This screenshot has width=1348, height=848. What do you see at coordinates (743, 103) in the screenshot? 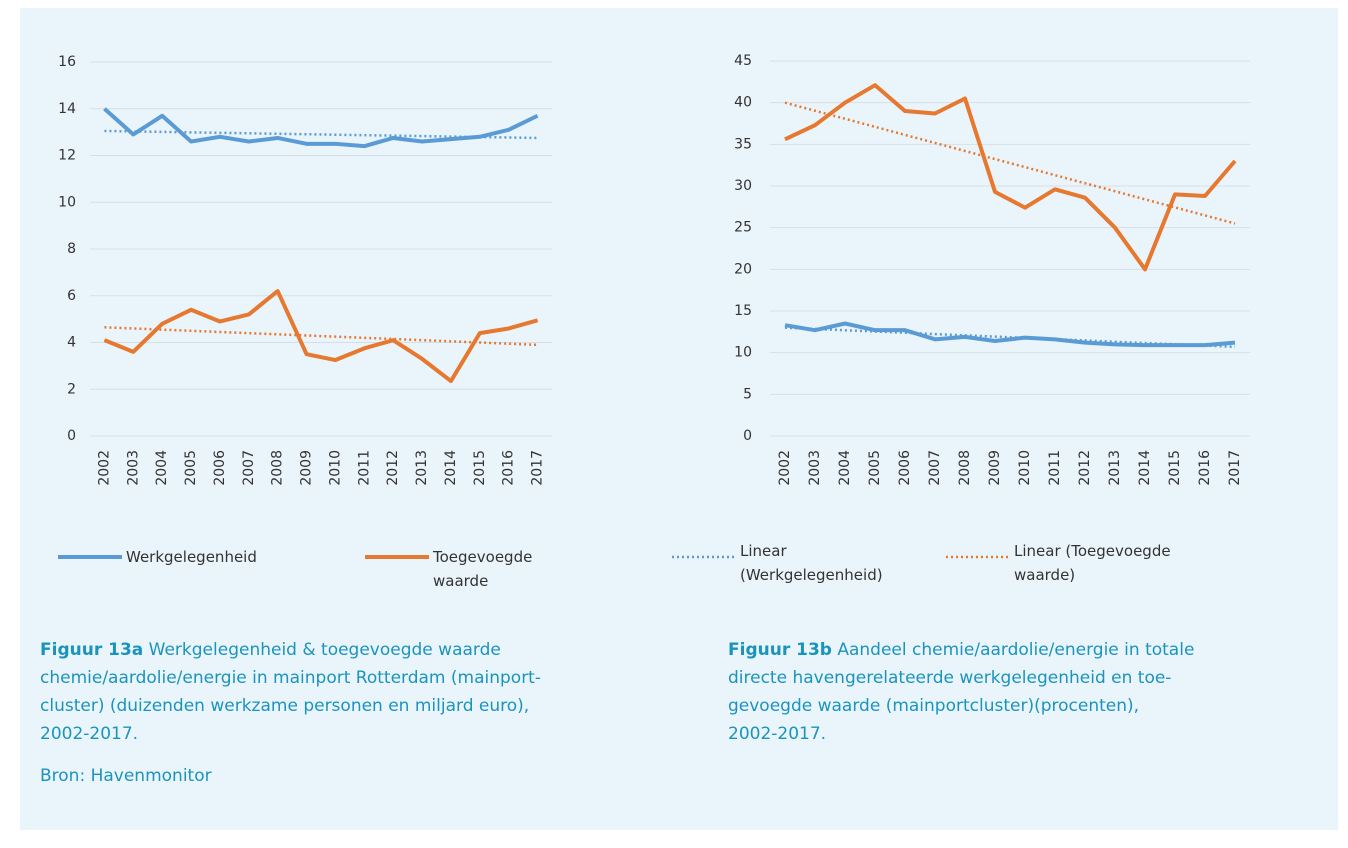
I see `y-tick-label: 40` at bounding box center [743, 103].